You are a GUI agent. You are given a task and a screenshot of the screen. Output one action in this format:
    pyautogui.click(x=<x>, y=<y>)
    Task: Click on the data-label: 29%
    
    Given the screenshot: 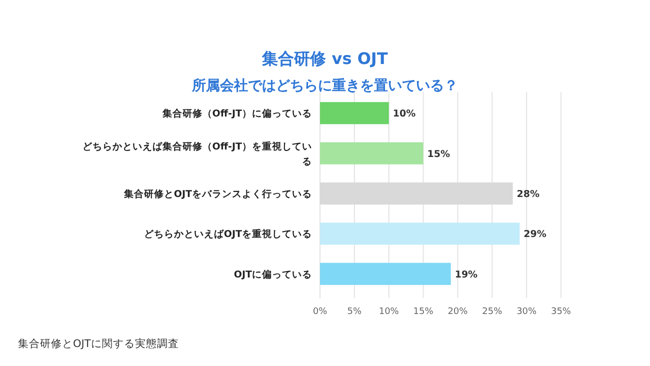 What is the action you would take?
    pyautogui.click(x=535, y=234)
    